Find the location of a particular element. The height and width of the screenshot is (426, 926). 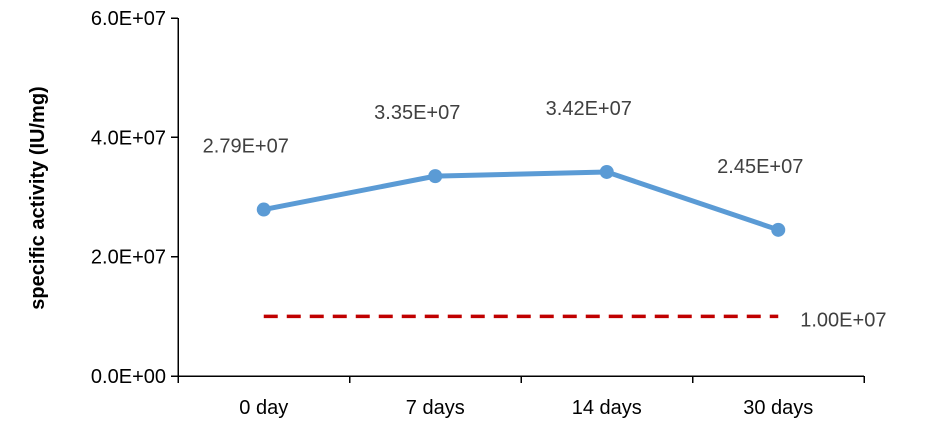

x-tick-label: 0 day is located at coordinates (263, 408).